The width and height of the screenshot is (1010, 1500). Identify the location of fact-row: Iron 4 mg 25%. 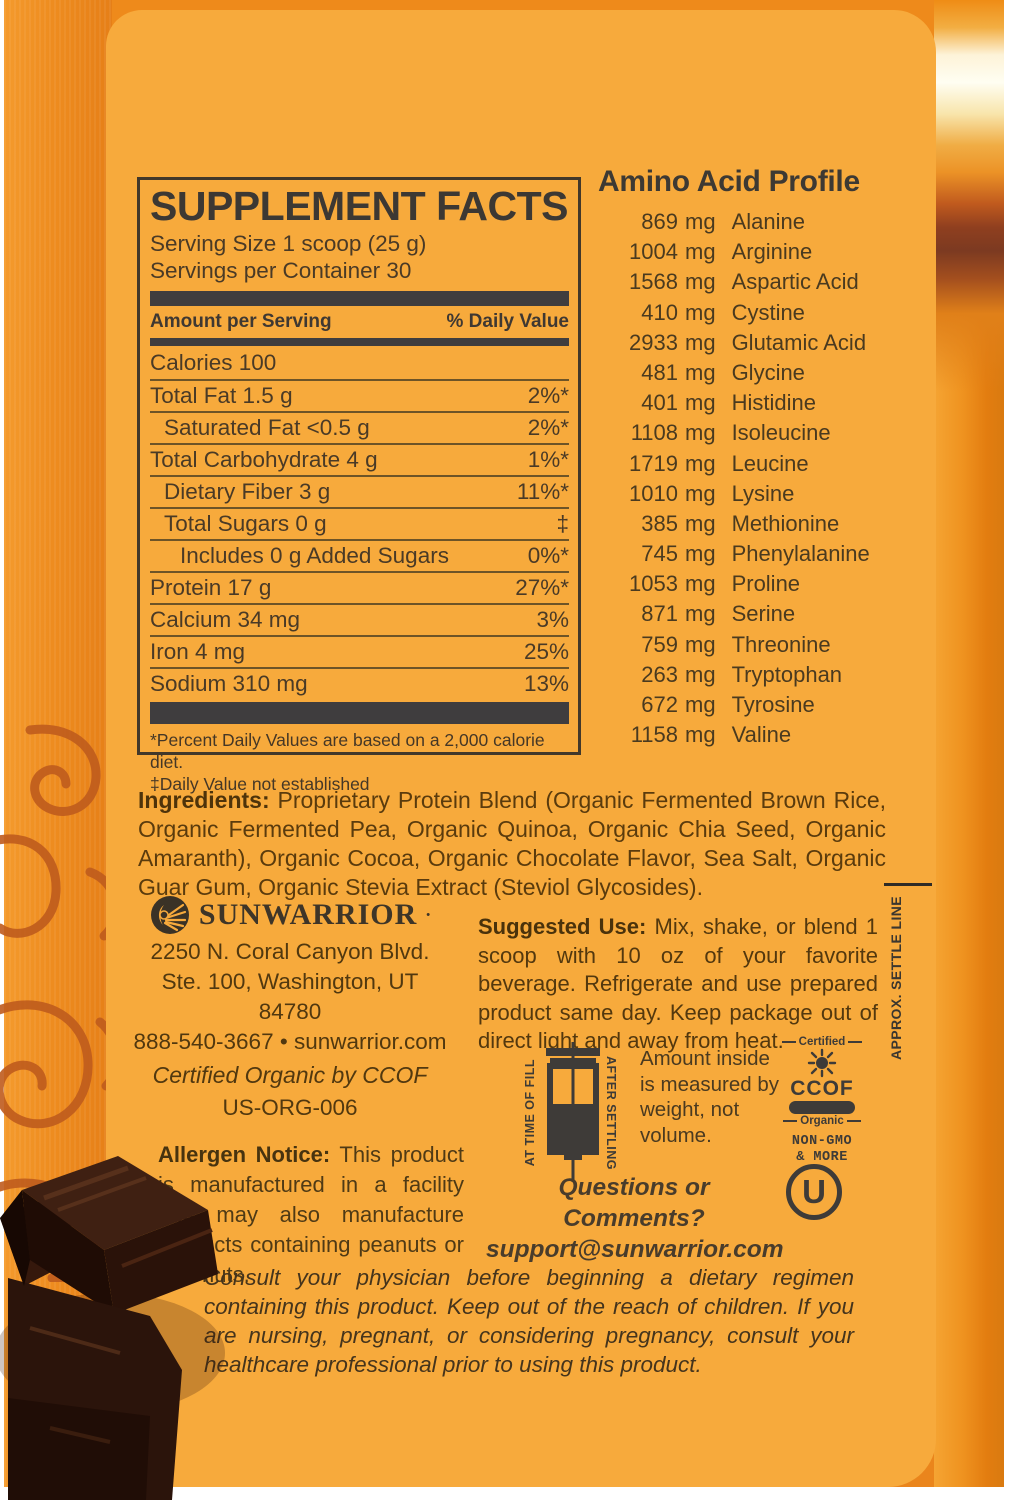
(359, 651).